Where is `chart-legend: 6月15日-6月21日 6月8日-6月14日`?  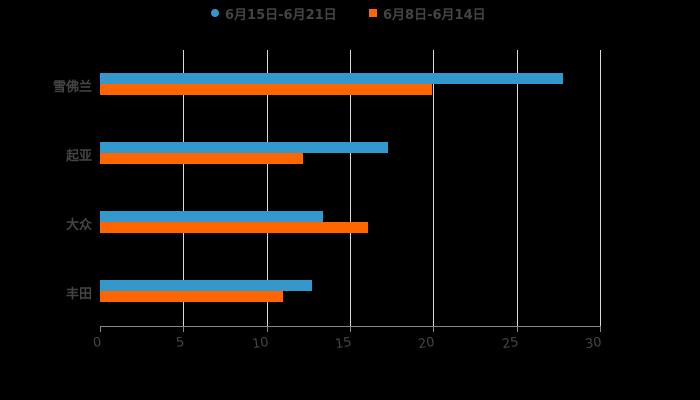 chart-legend: 6月15日-6月21日 6月8日-6月14日 is located at coordinates (350, 13).